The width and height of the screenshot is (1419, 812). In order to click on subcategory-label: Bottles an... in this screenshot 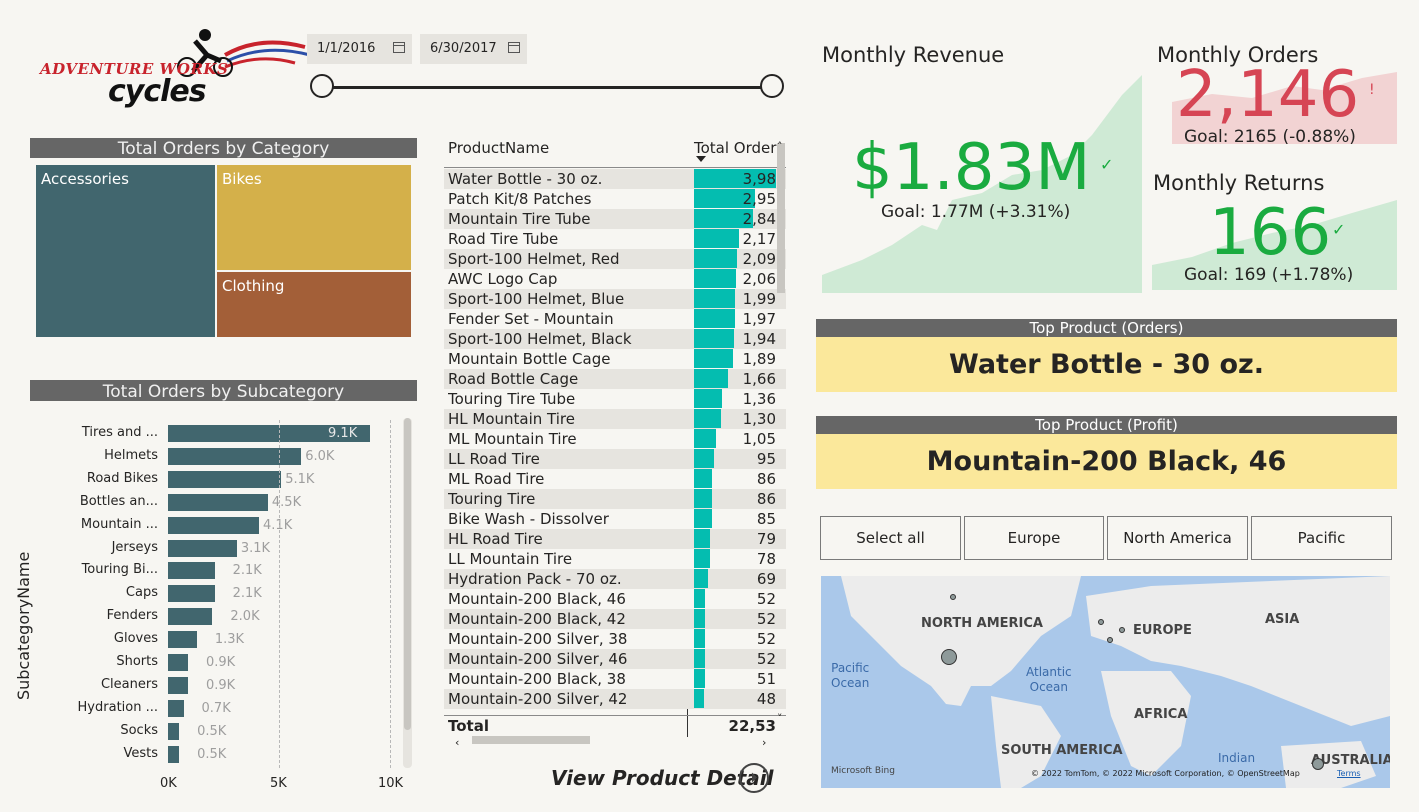, I will do `click(118, 501)`.